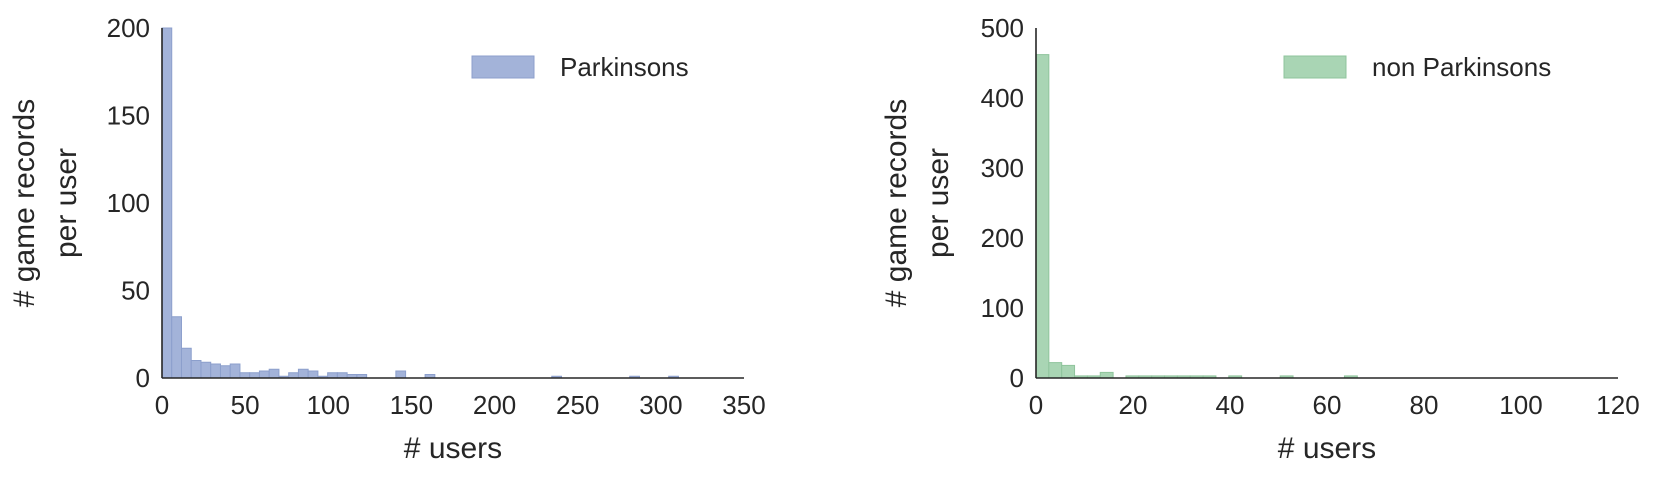 This screenshot has width=1656, height=478. Describe the element at coordinates (1196, 216) in the screenshot. I see `bars` at that location.